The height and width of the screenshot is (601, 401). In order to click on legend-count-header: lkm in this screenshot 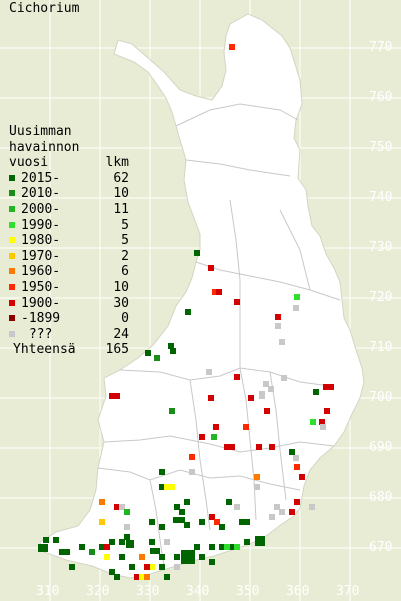, I will do `click(117, 163)`.